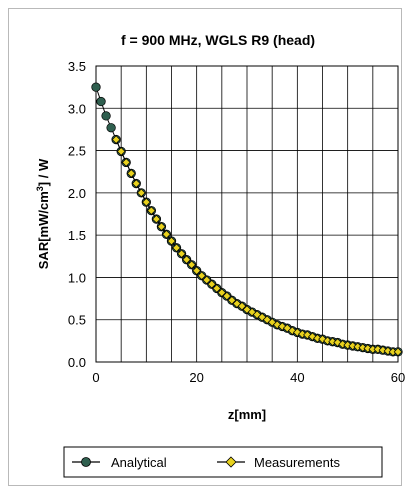 The image size is (412, 497). Describe the element at coordinates (223, 462) in the screenshot. I see `legend: Analytical Measurements` at that location.